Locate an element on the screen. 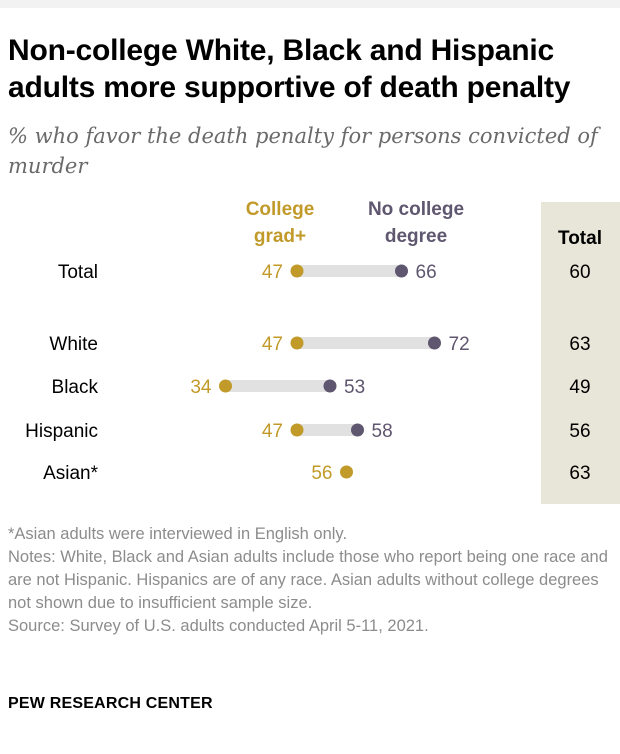 The image size is (620, 754). value-college-hispanic: 47 is located at coordinates (272, 431).